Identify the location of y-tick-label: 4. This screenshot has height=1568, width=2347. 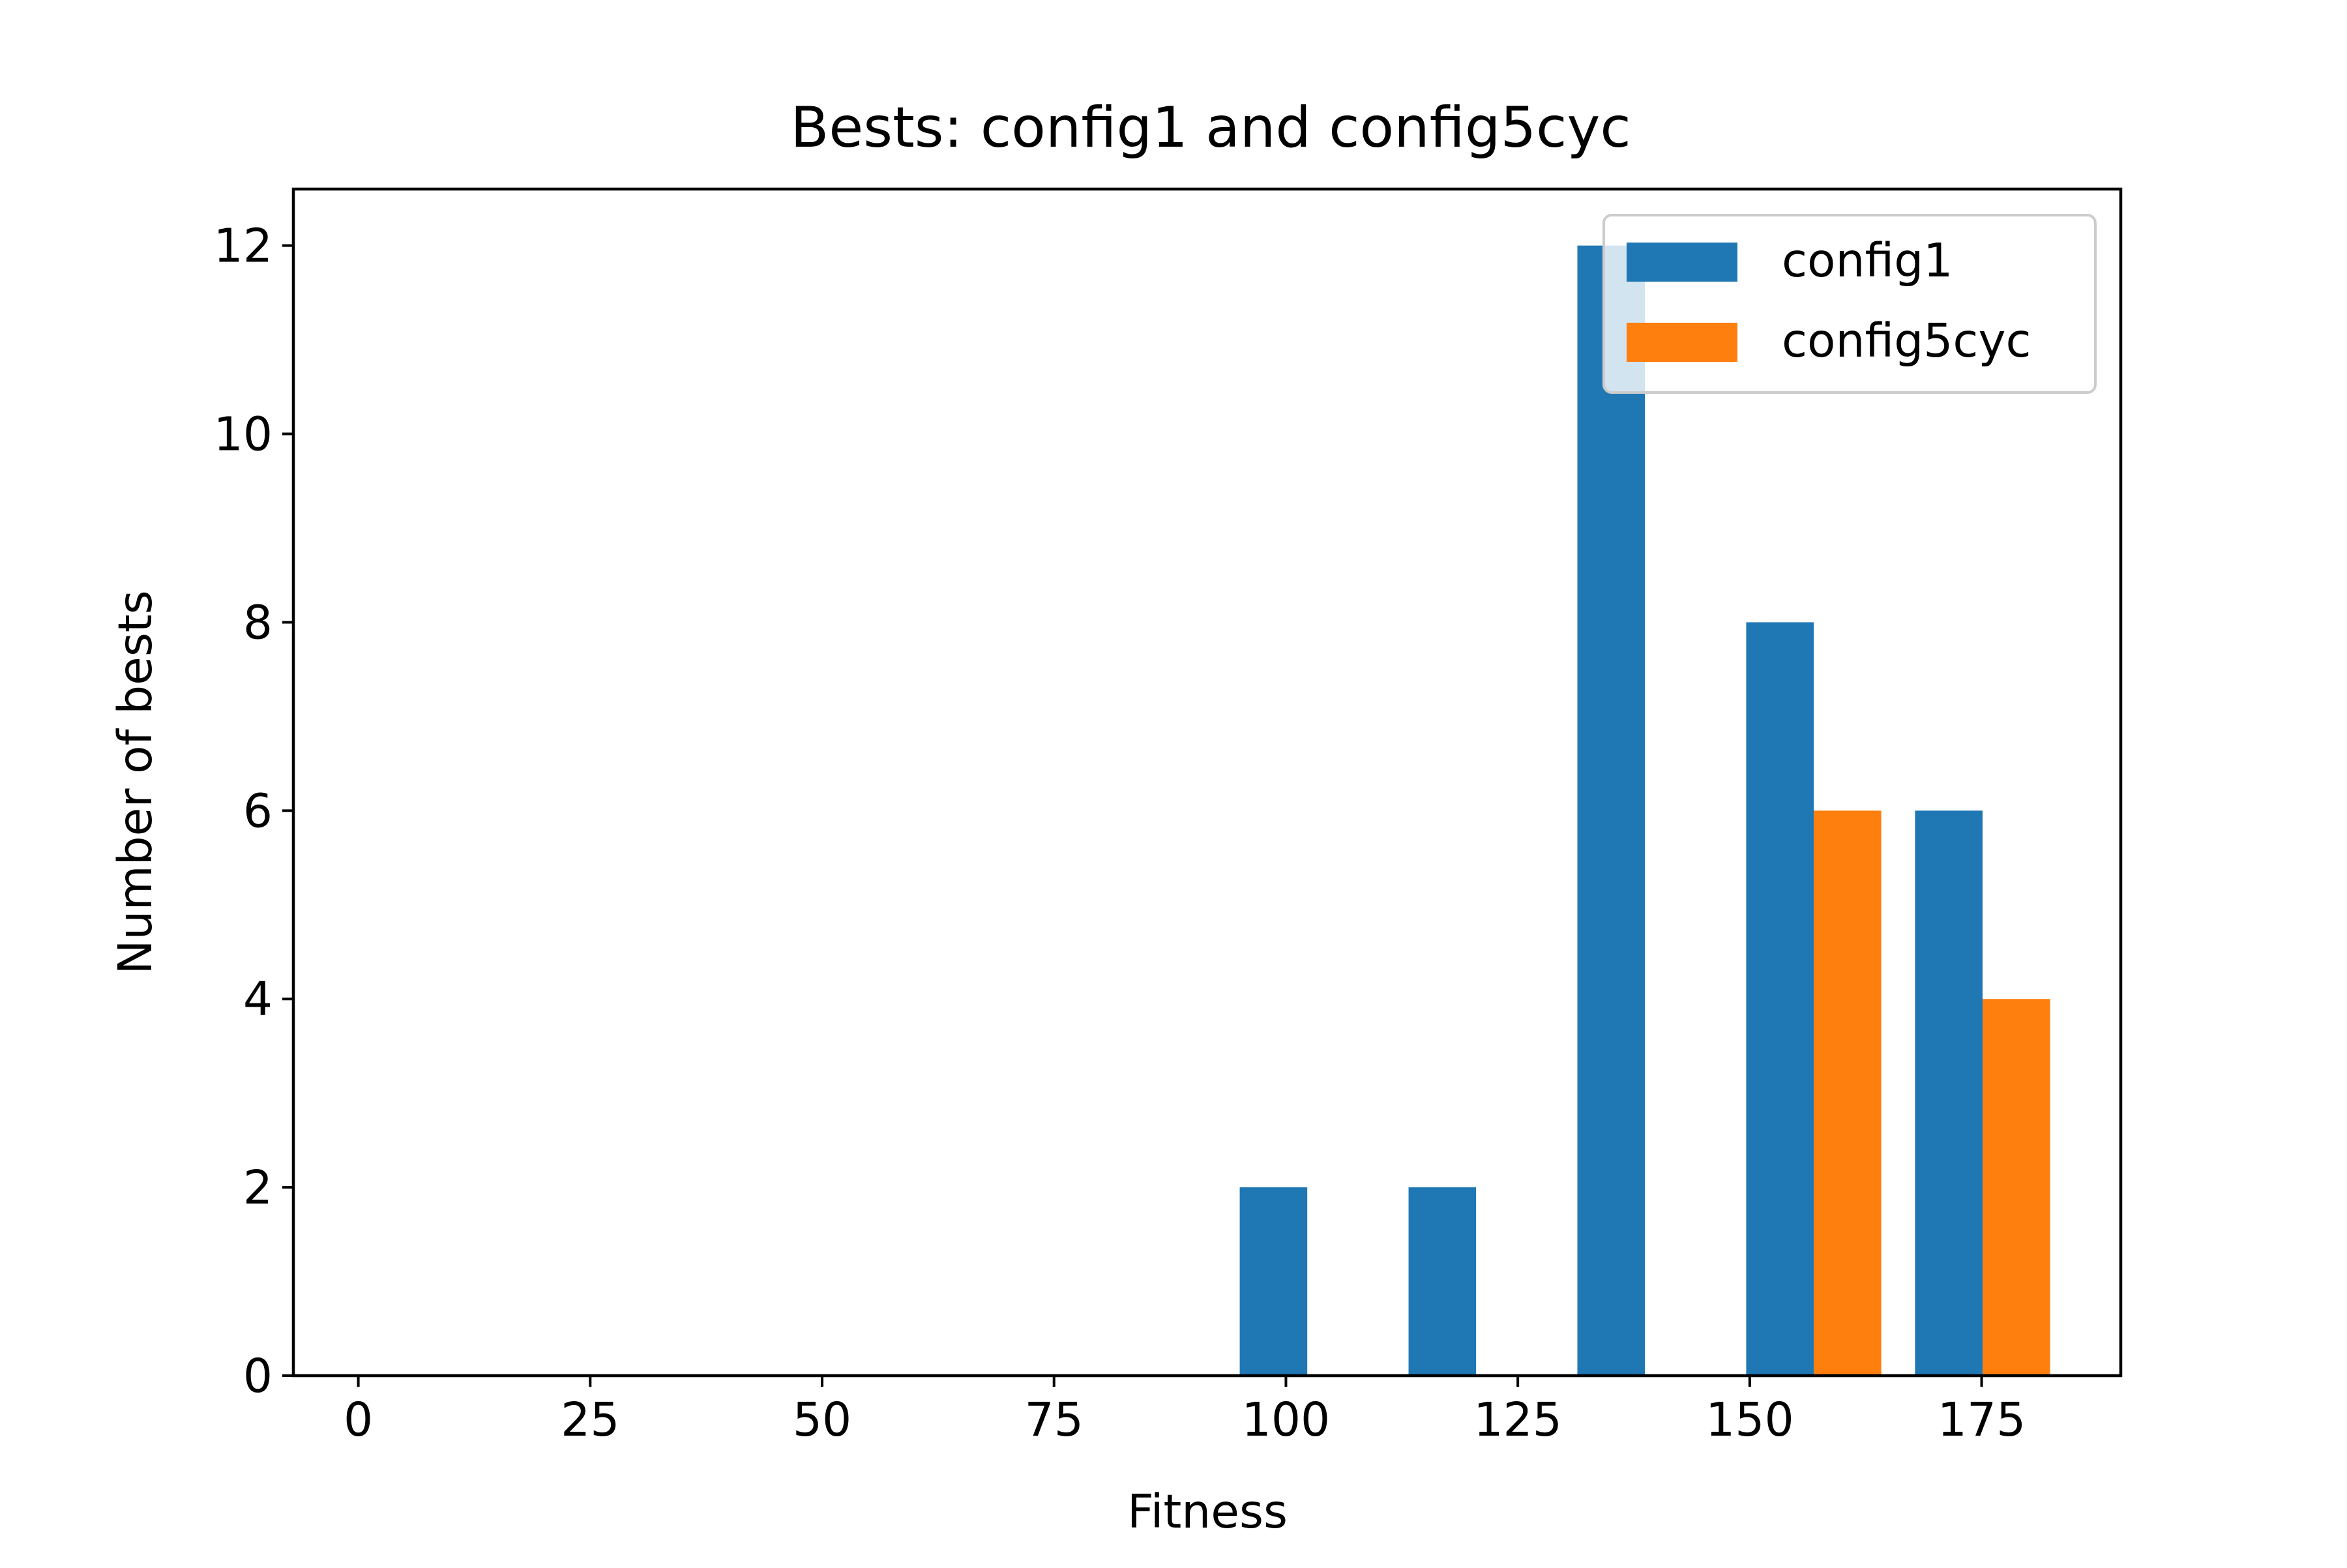
(258, 999).